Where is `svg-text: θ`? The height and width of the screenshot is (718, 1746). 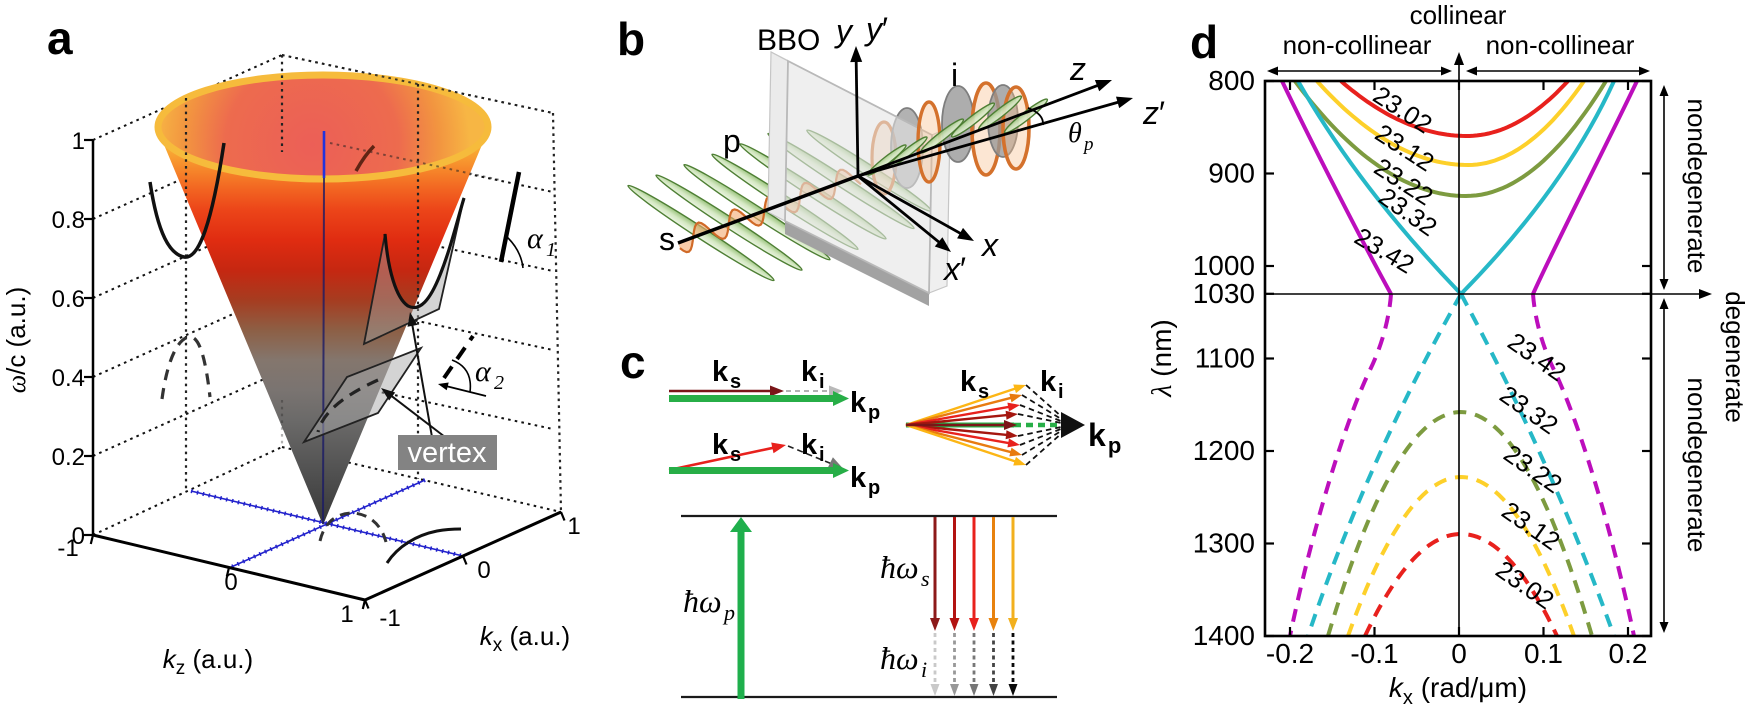 svg-text: θ is located at coordinates (1075, 133).